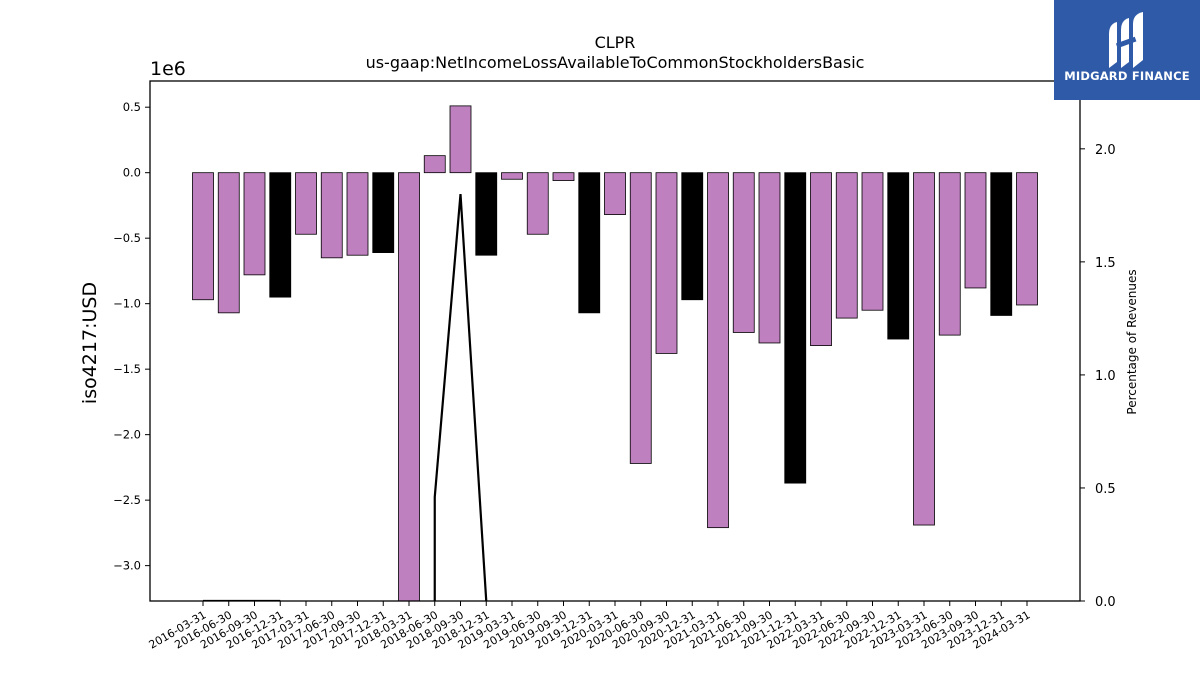  I want to click on y-offset-label: 1e6, so click(168, 69).